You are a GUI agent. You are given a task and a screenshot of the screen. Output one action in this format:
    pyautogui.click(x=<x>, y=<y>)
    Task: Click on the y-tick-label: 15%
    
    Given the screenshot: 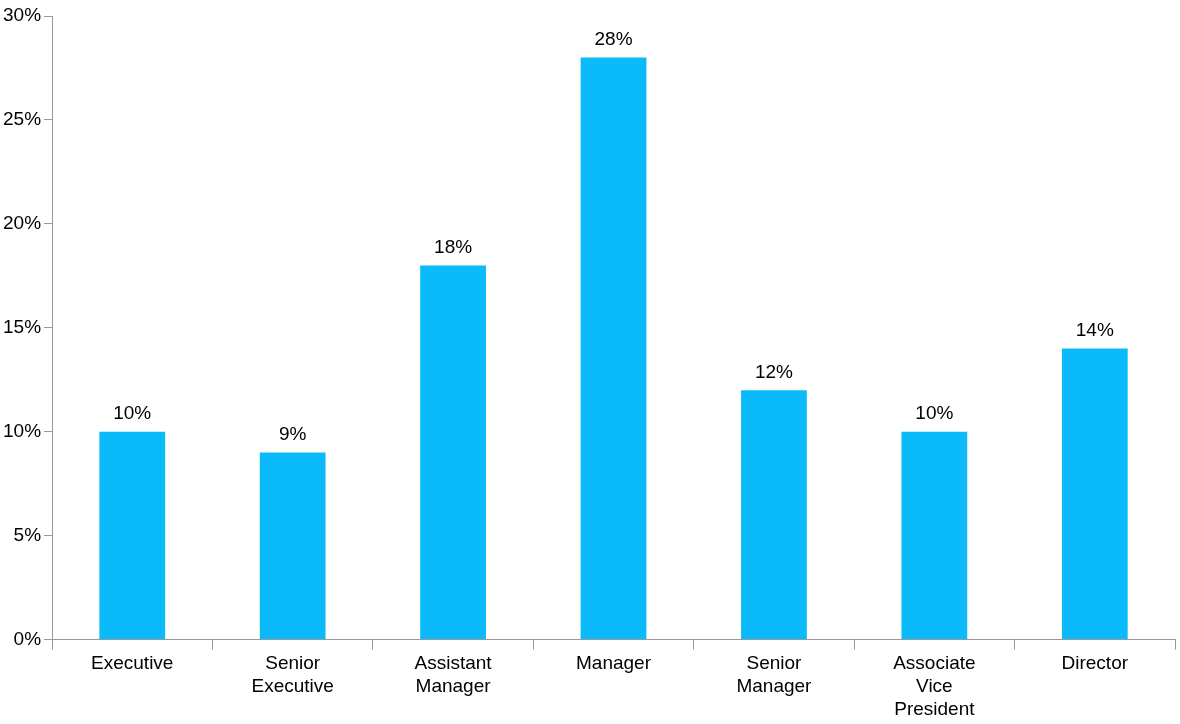 What is the action you would take?
    pyautogui.click(x=22, y=327)
    